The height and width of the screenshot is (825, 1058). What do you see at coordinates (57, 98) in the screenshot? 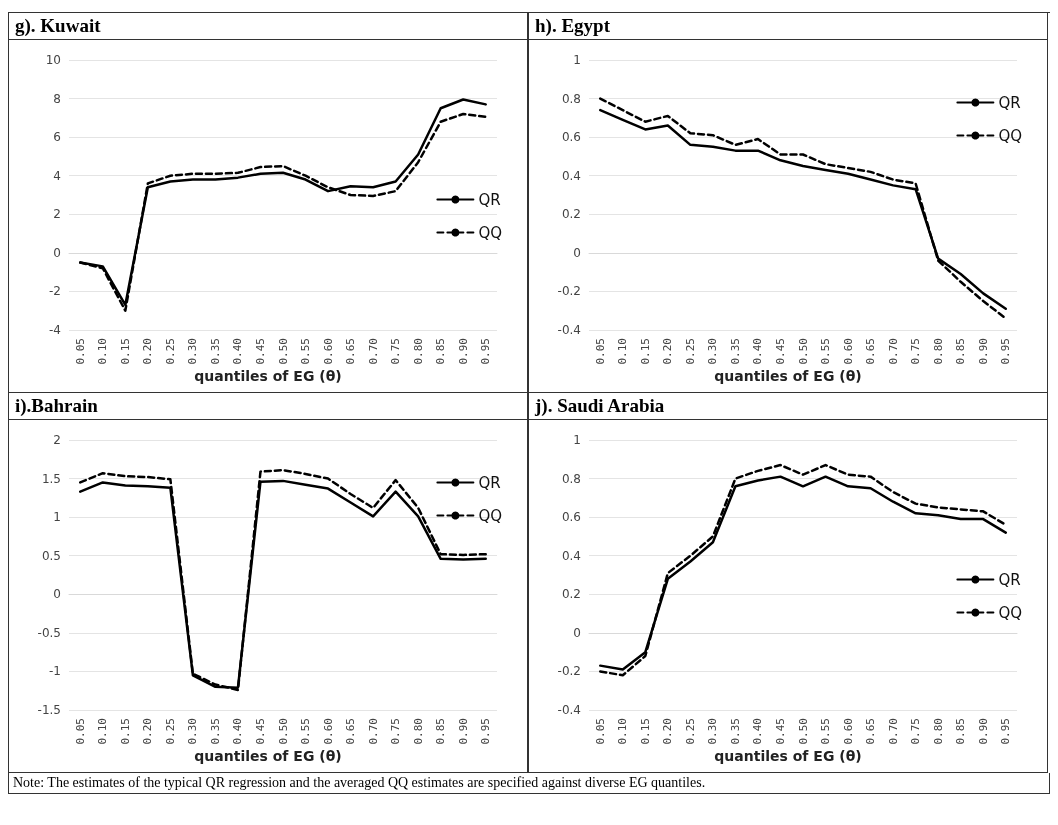
I see `y-tick-label: 8` at bounding box center [57, 98].